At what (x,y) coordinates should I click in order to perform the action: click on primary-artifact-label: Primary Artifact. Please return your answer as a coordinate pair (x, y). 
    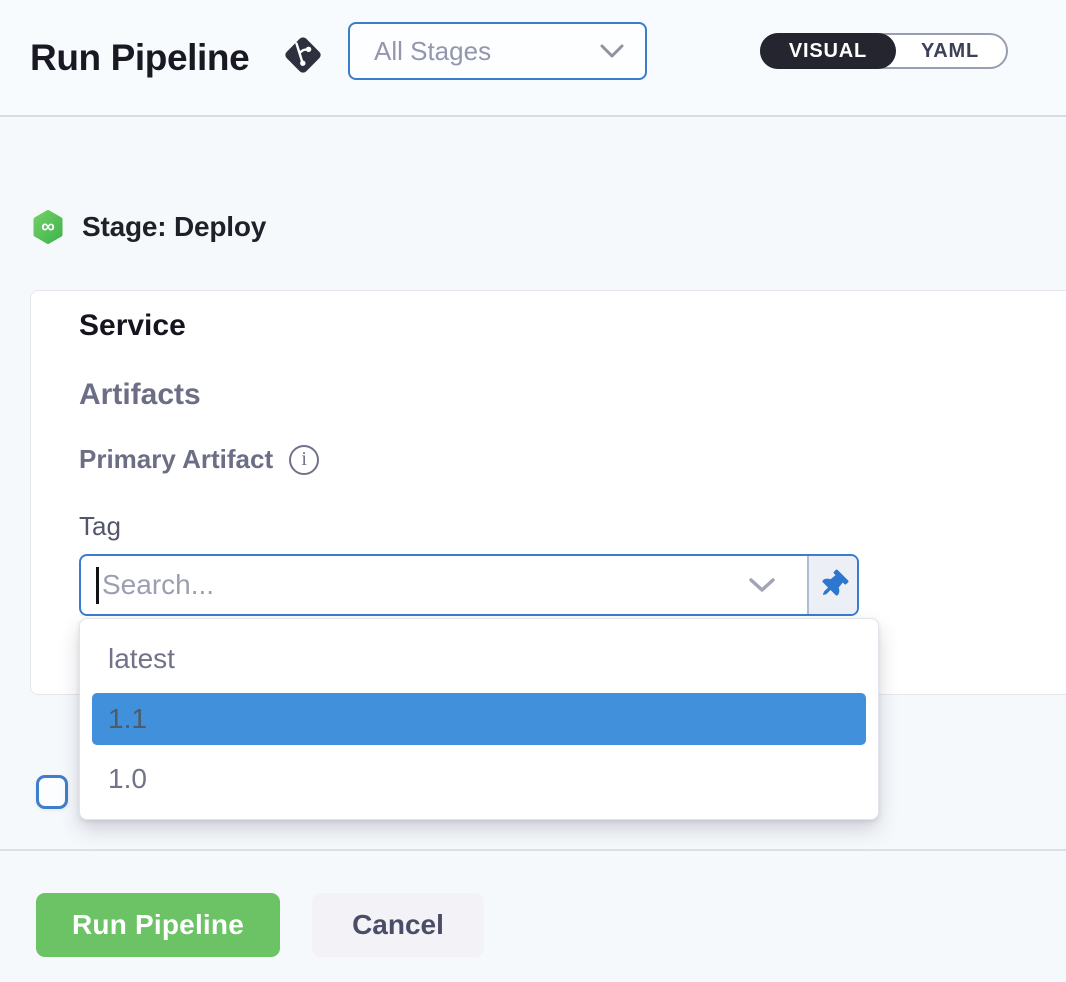
    Looking at the image, I should click on (176, 459).